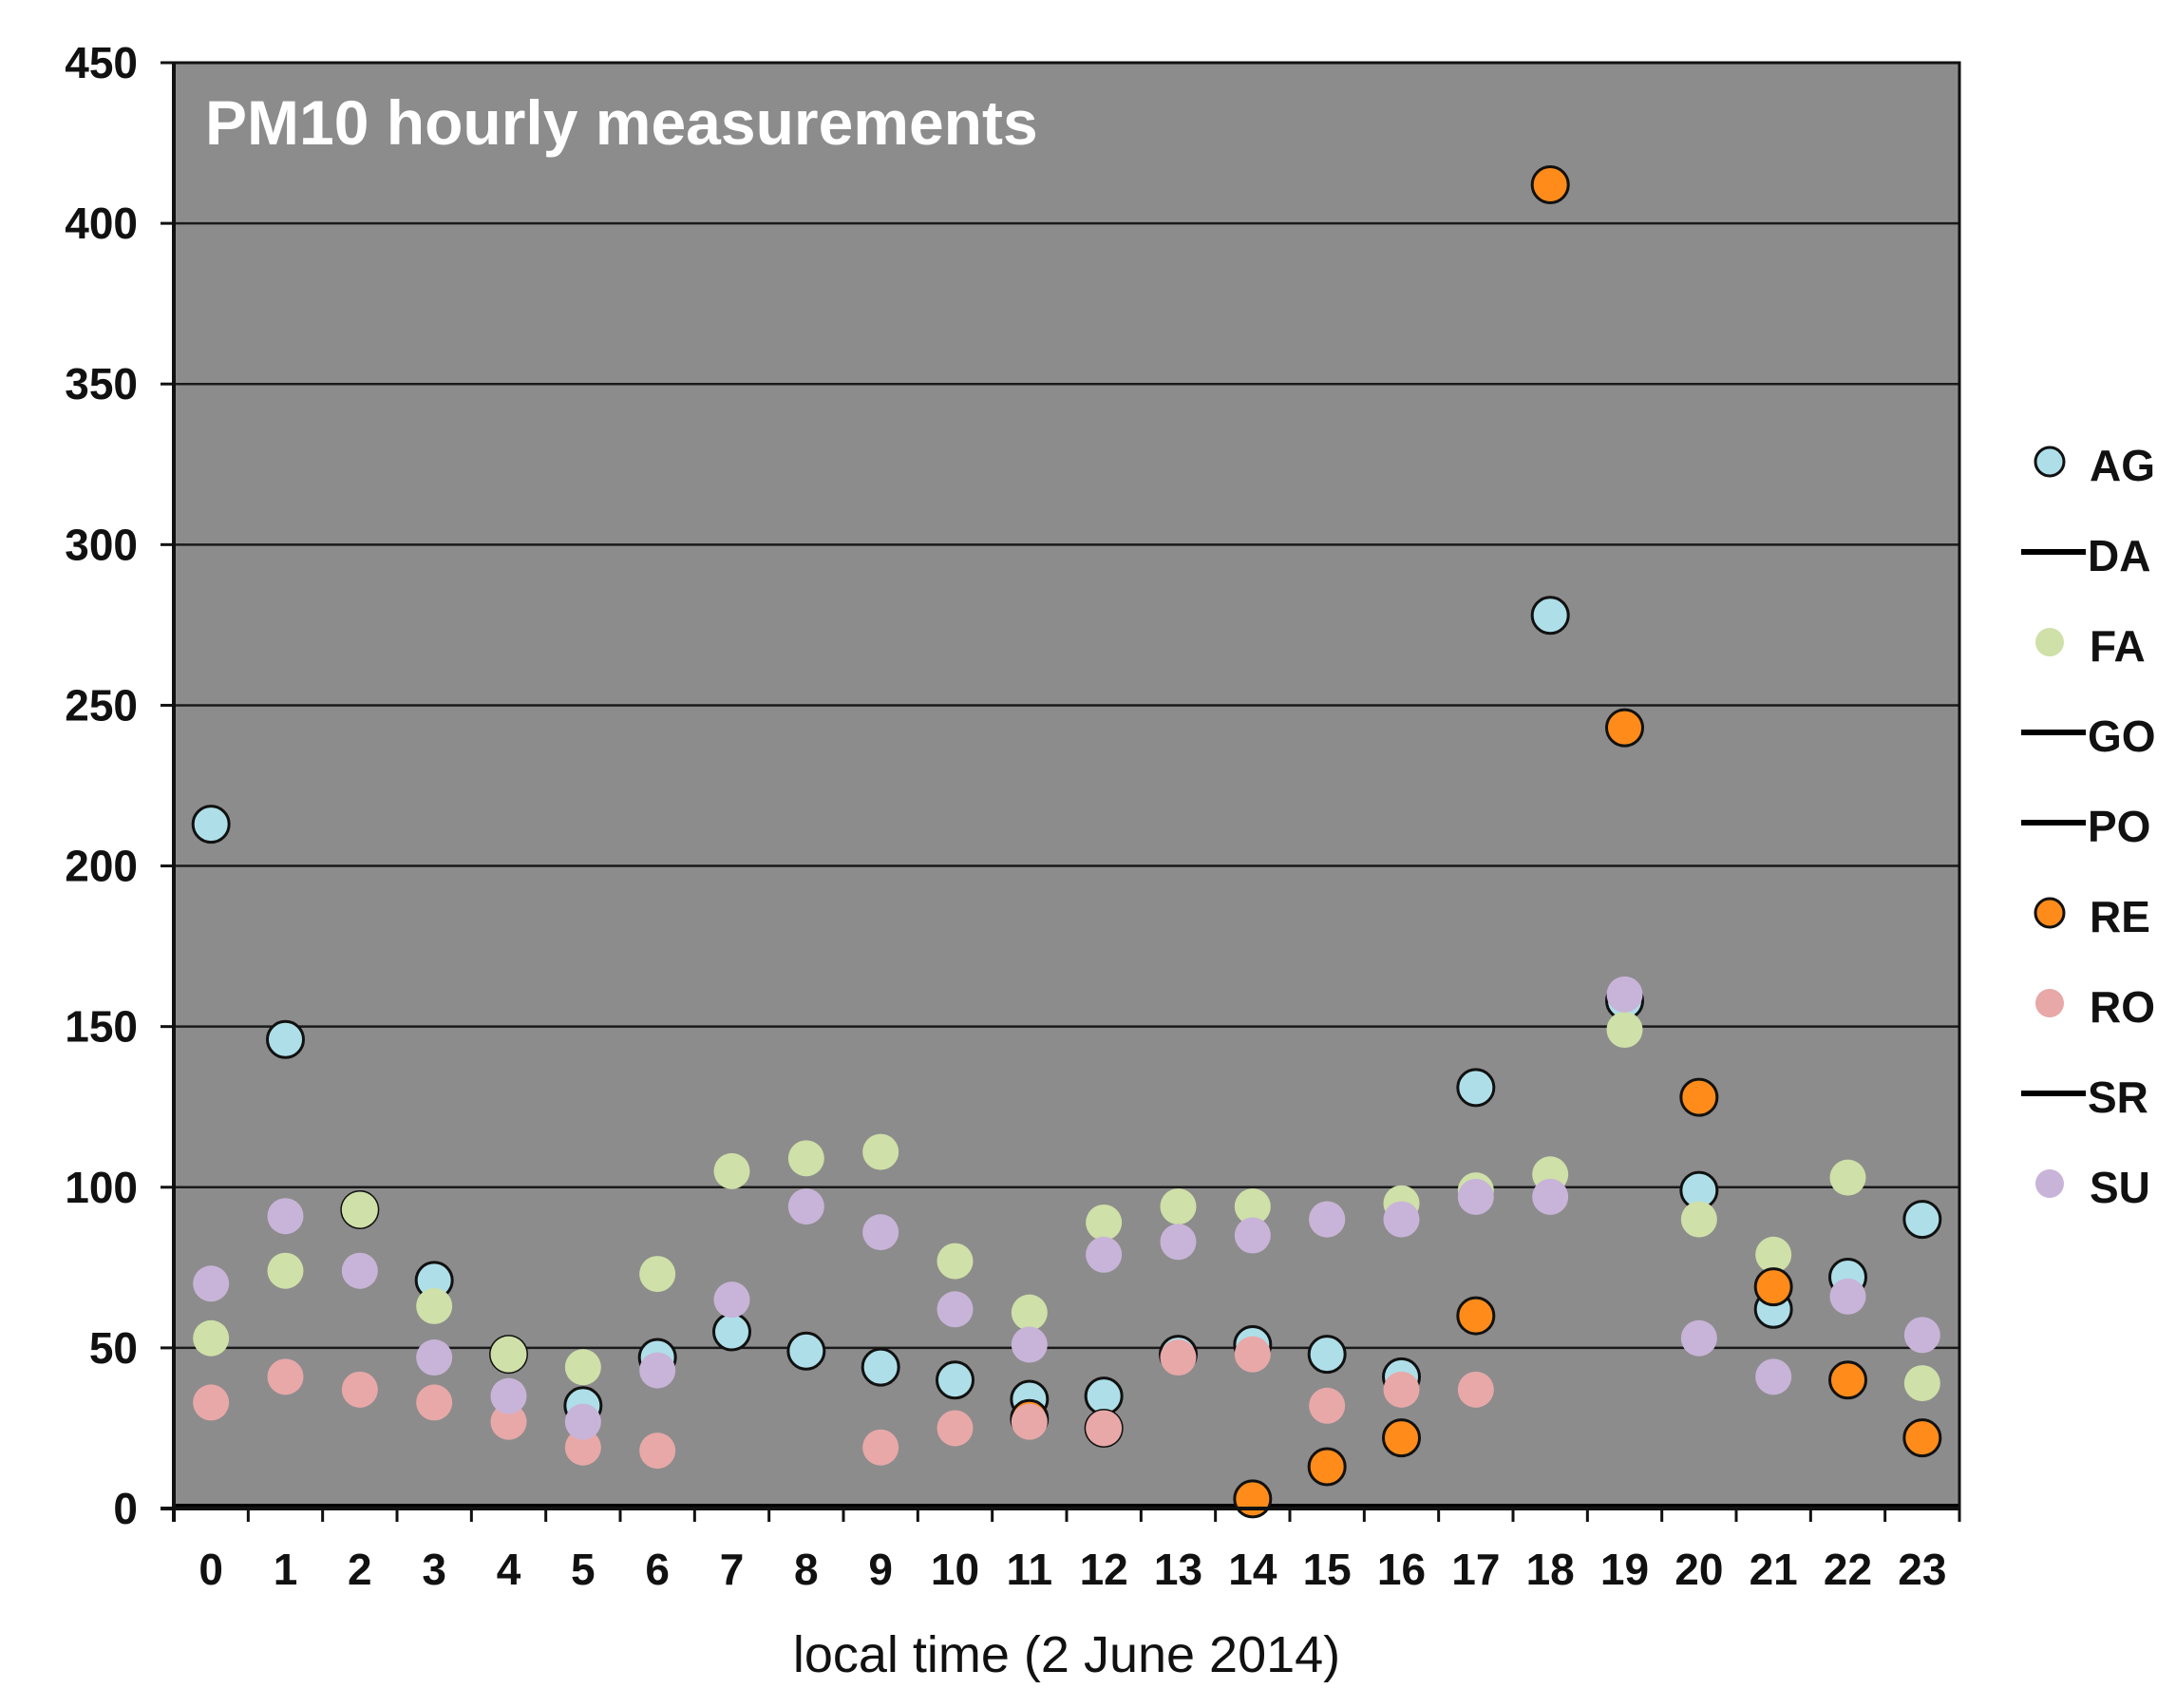  I want to click on x-tick-label-22: 22, so click(1848, 1569).